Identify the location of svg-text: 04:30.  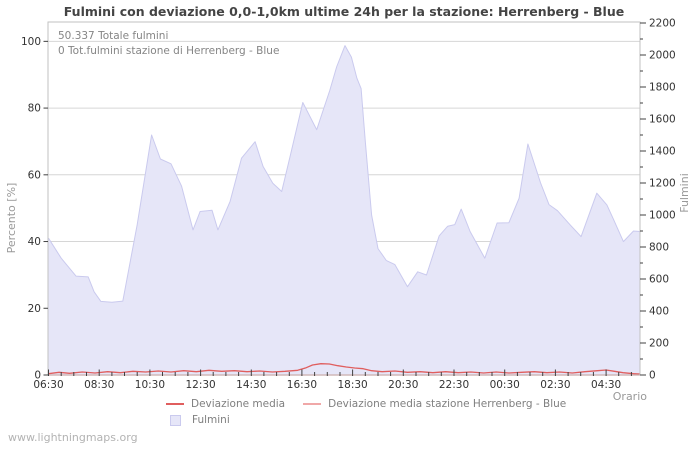
(606, 385).